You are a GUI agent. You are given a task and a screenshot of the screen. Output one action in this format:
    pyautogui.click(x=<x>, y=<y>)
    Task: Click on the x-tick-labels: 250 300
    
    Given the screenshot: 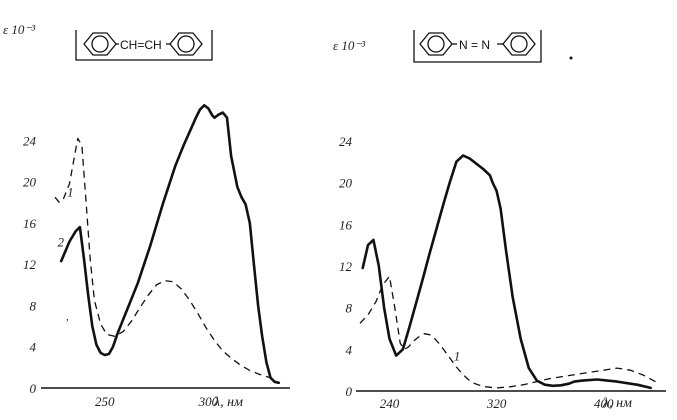 What is the action you would take?
    pyautogui.click(x=157, y=401)
    